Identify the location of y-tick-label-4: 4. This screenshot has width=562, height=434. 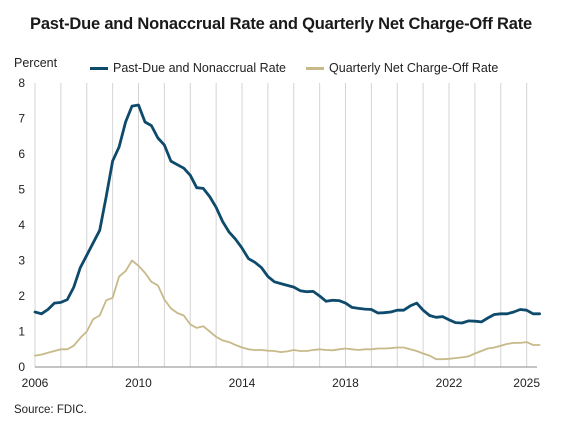
(21, 225).